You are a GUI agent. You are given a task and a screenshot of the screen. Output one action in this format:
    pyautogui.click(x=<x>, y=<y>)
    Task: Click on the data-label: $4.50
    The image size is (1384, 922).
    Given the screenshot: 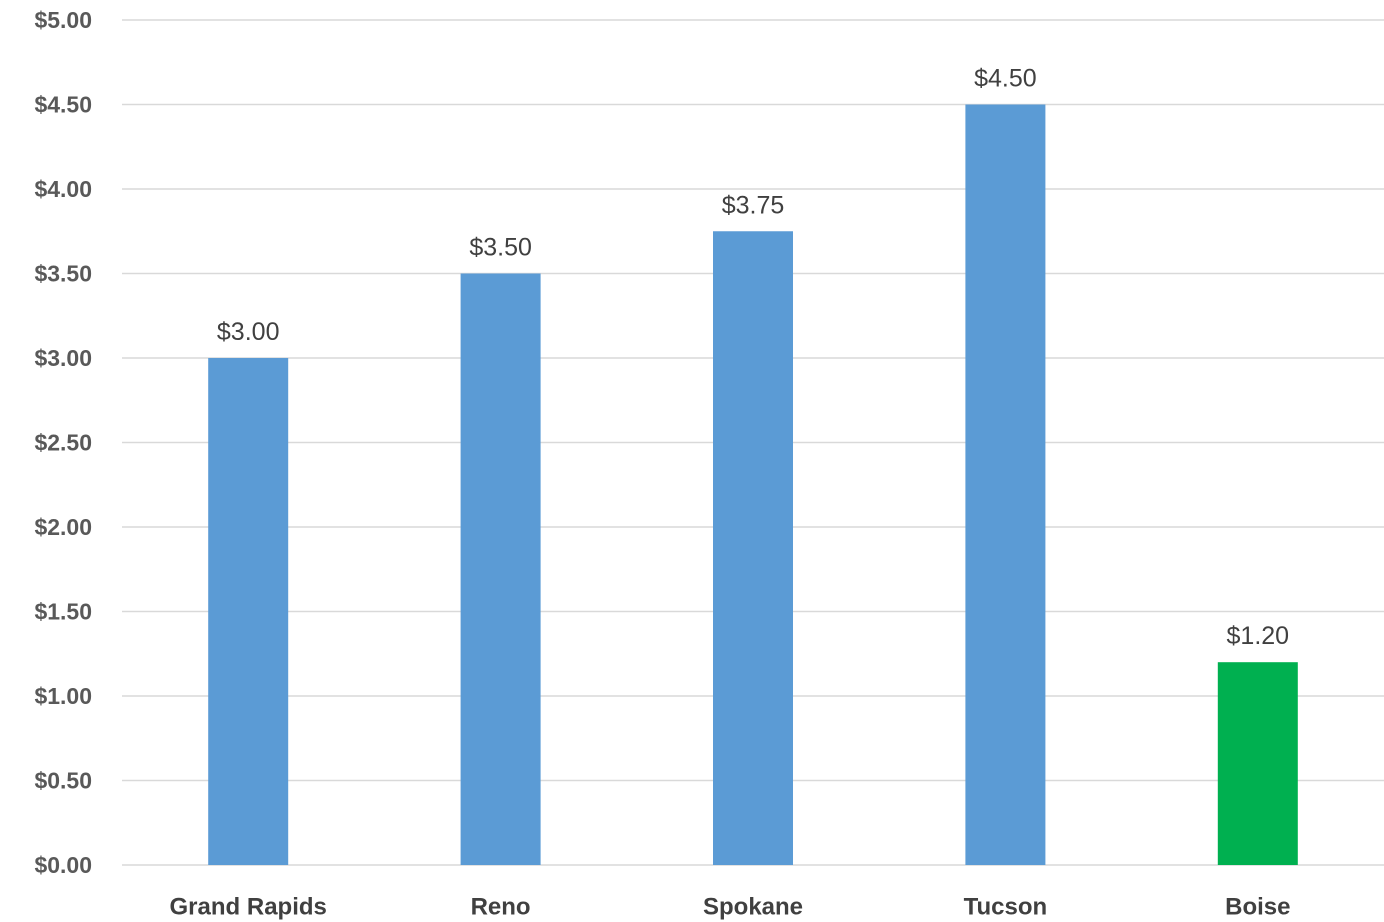 What is the action you would take?
    pyautogui.click(x=1005, y=79)
    